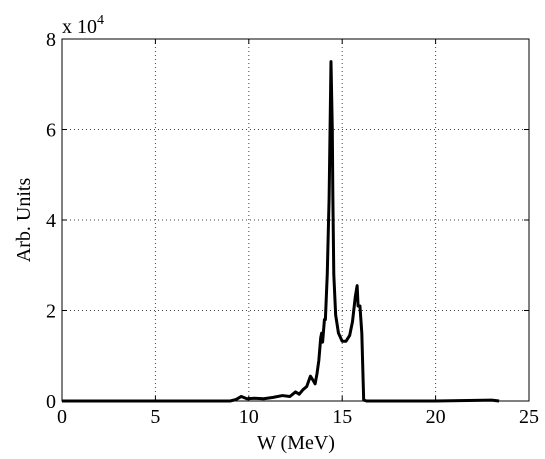 This screenshot has width=545, height=459. Describe the element at coordinates (62, 417) in the screenshot. I see `x-tick-label: 0` at that location.